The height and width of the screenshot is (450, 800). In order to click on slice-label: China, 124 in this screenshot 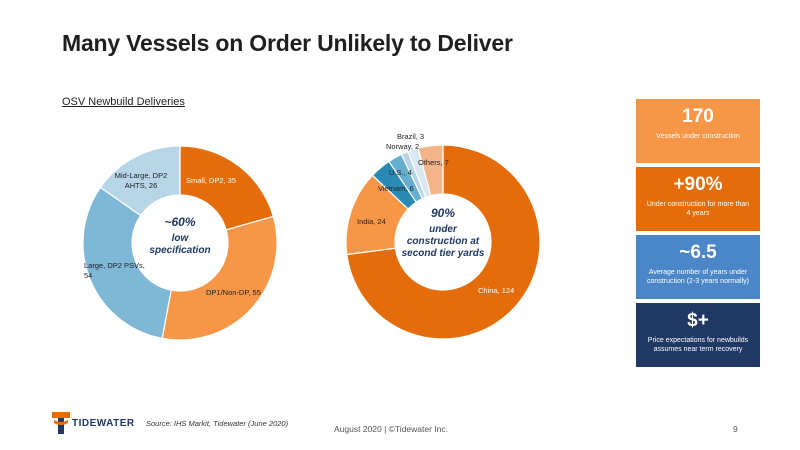, I will do `click(496, 290)`.